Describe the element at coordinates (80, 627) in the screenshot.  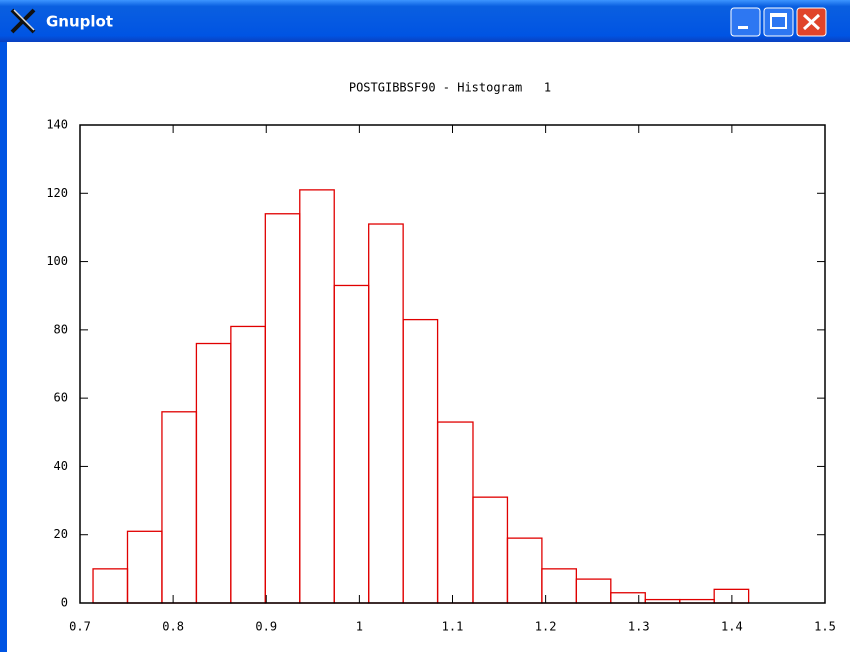
I see `x-tick-label: 0.7` at that location.